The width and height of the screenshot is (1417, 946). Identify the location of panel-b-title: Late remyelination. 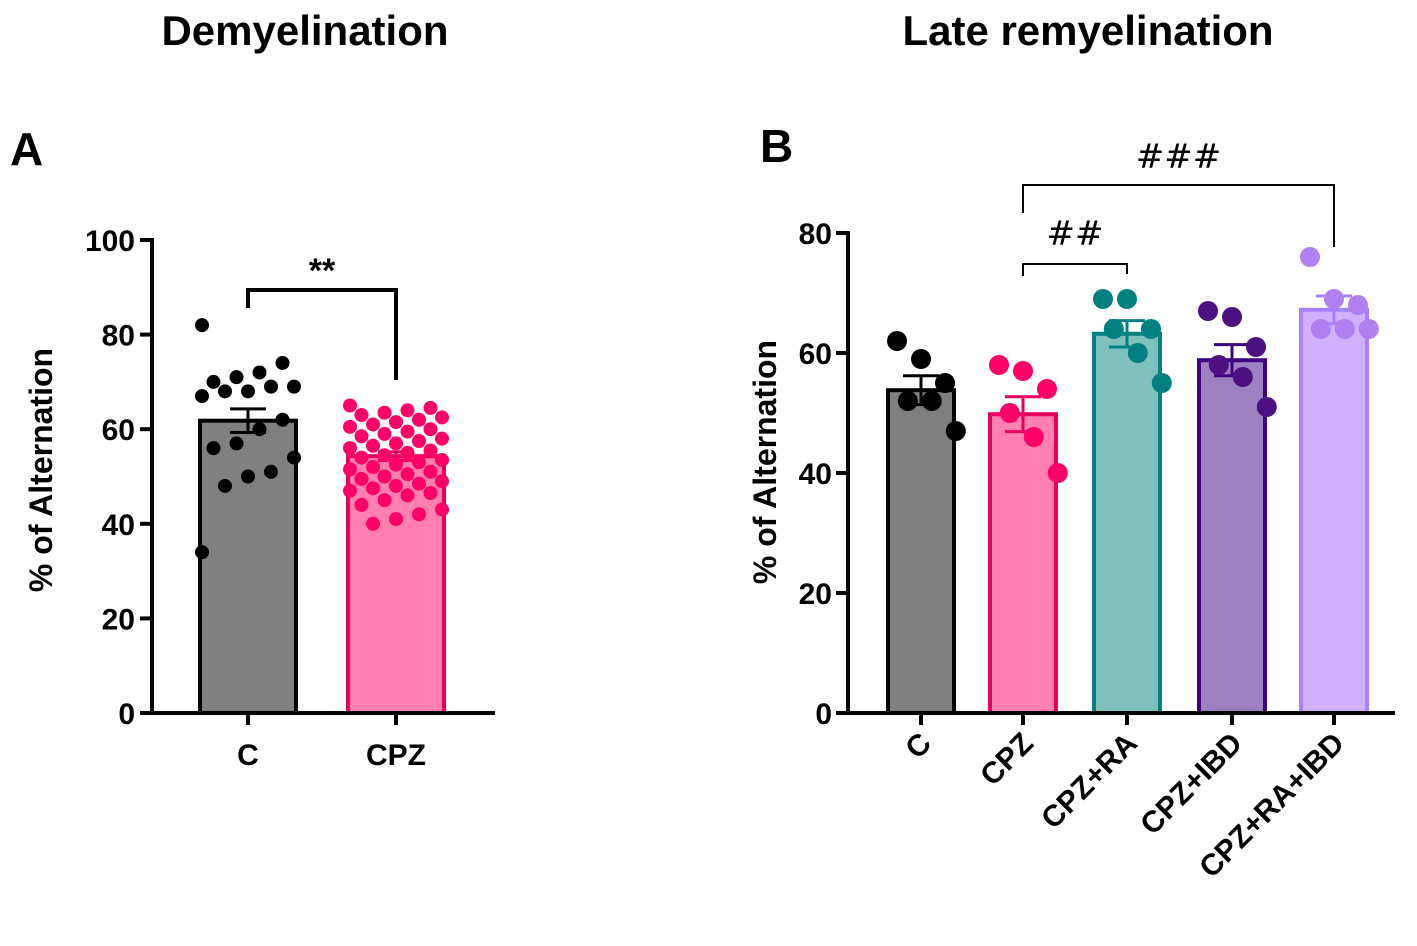
(1087, 30).